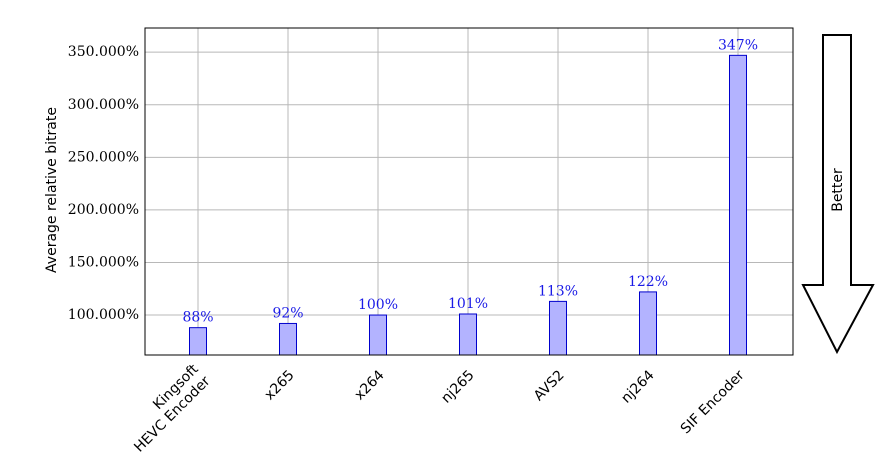  I want to click on y-tick-label: 350.000%, so click(103, 52).